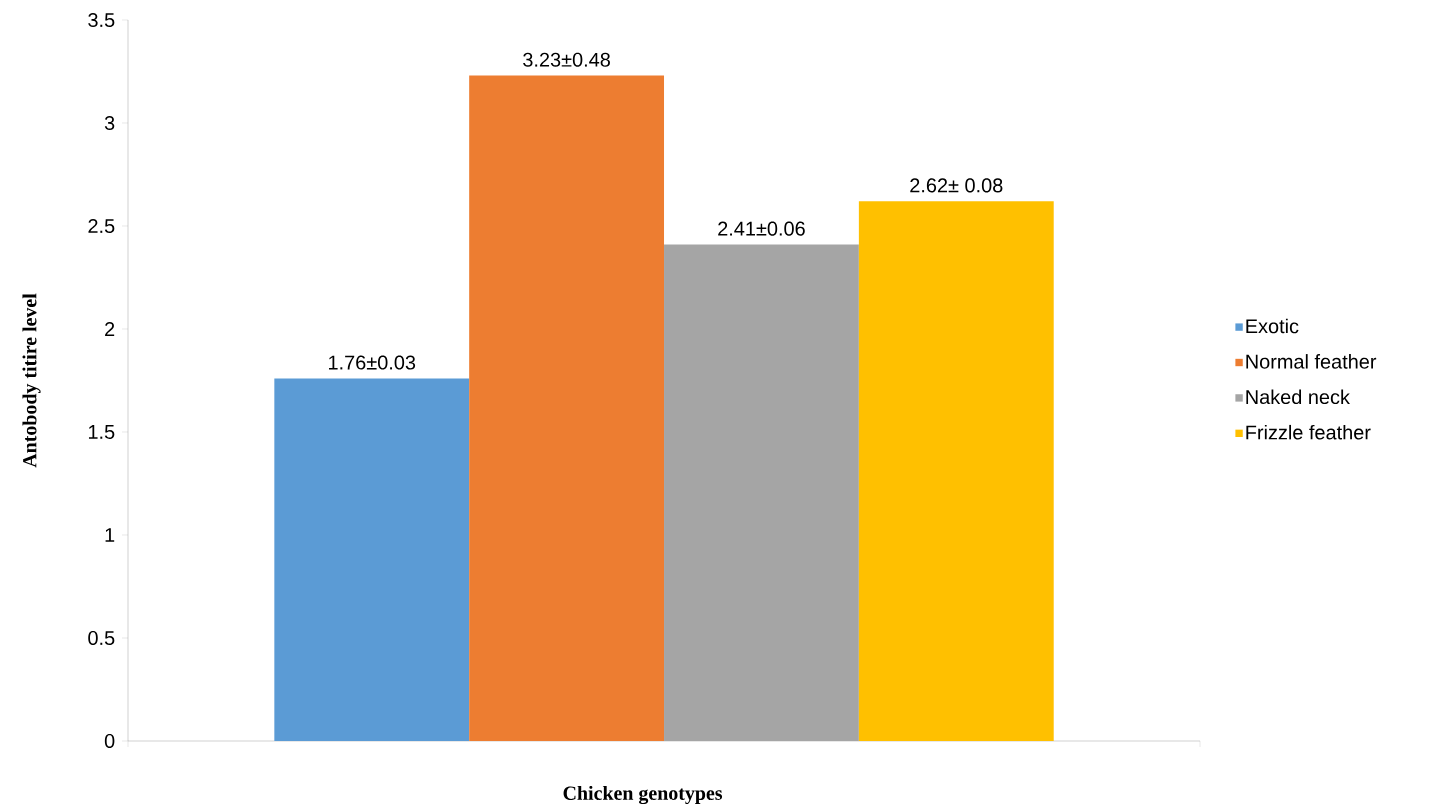 Image resolution: width=1442 pixels, height=812 pixels. What do you see at coordinates (110, 329) in the screenshot?
I see `y-tick-label: 2` at bounding box center [110, 329].